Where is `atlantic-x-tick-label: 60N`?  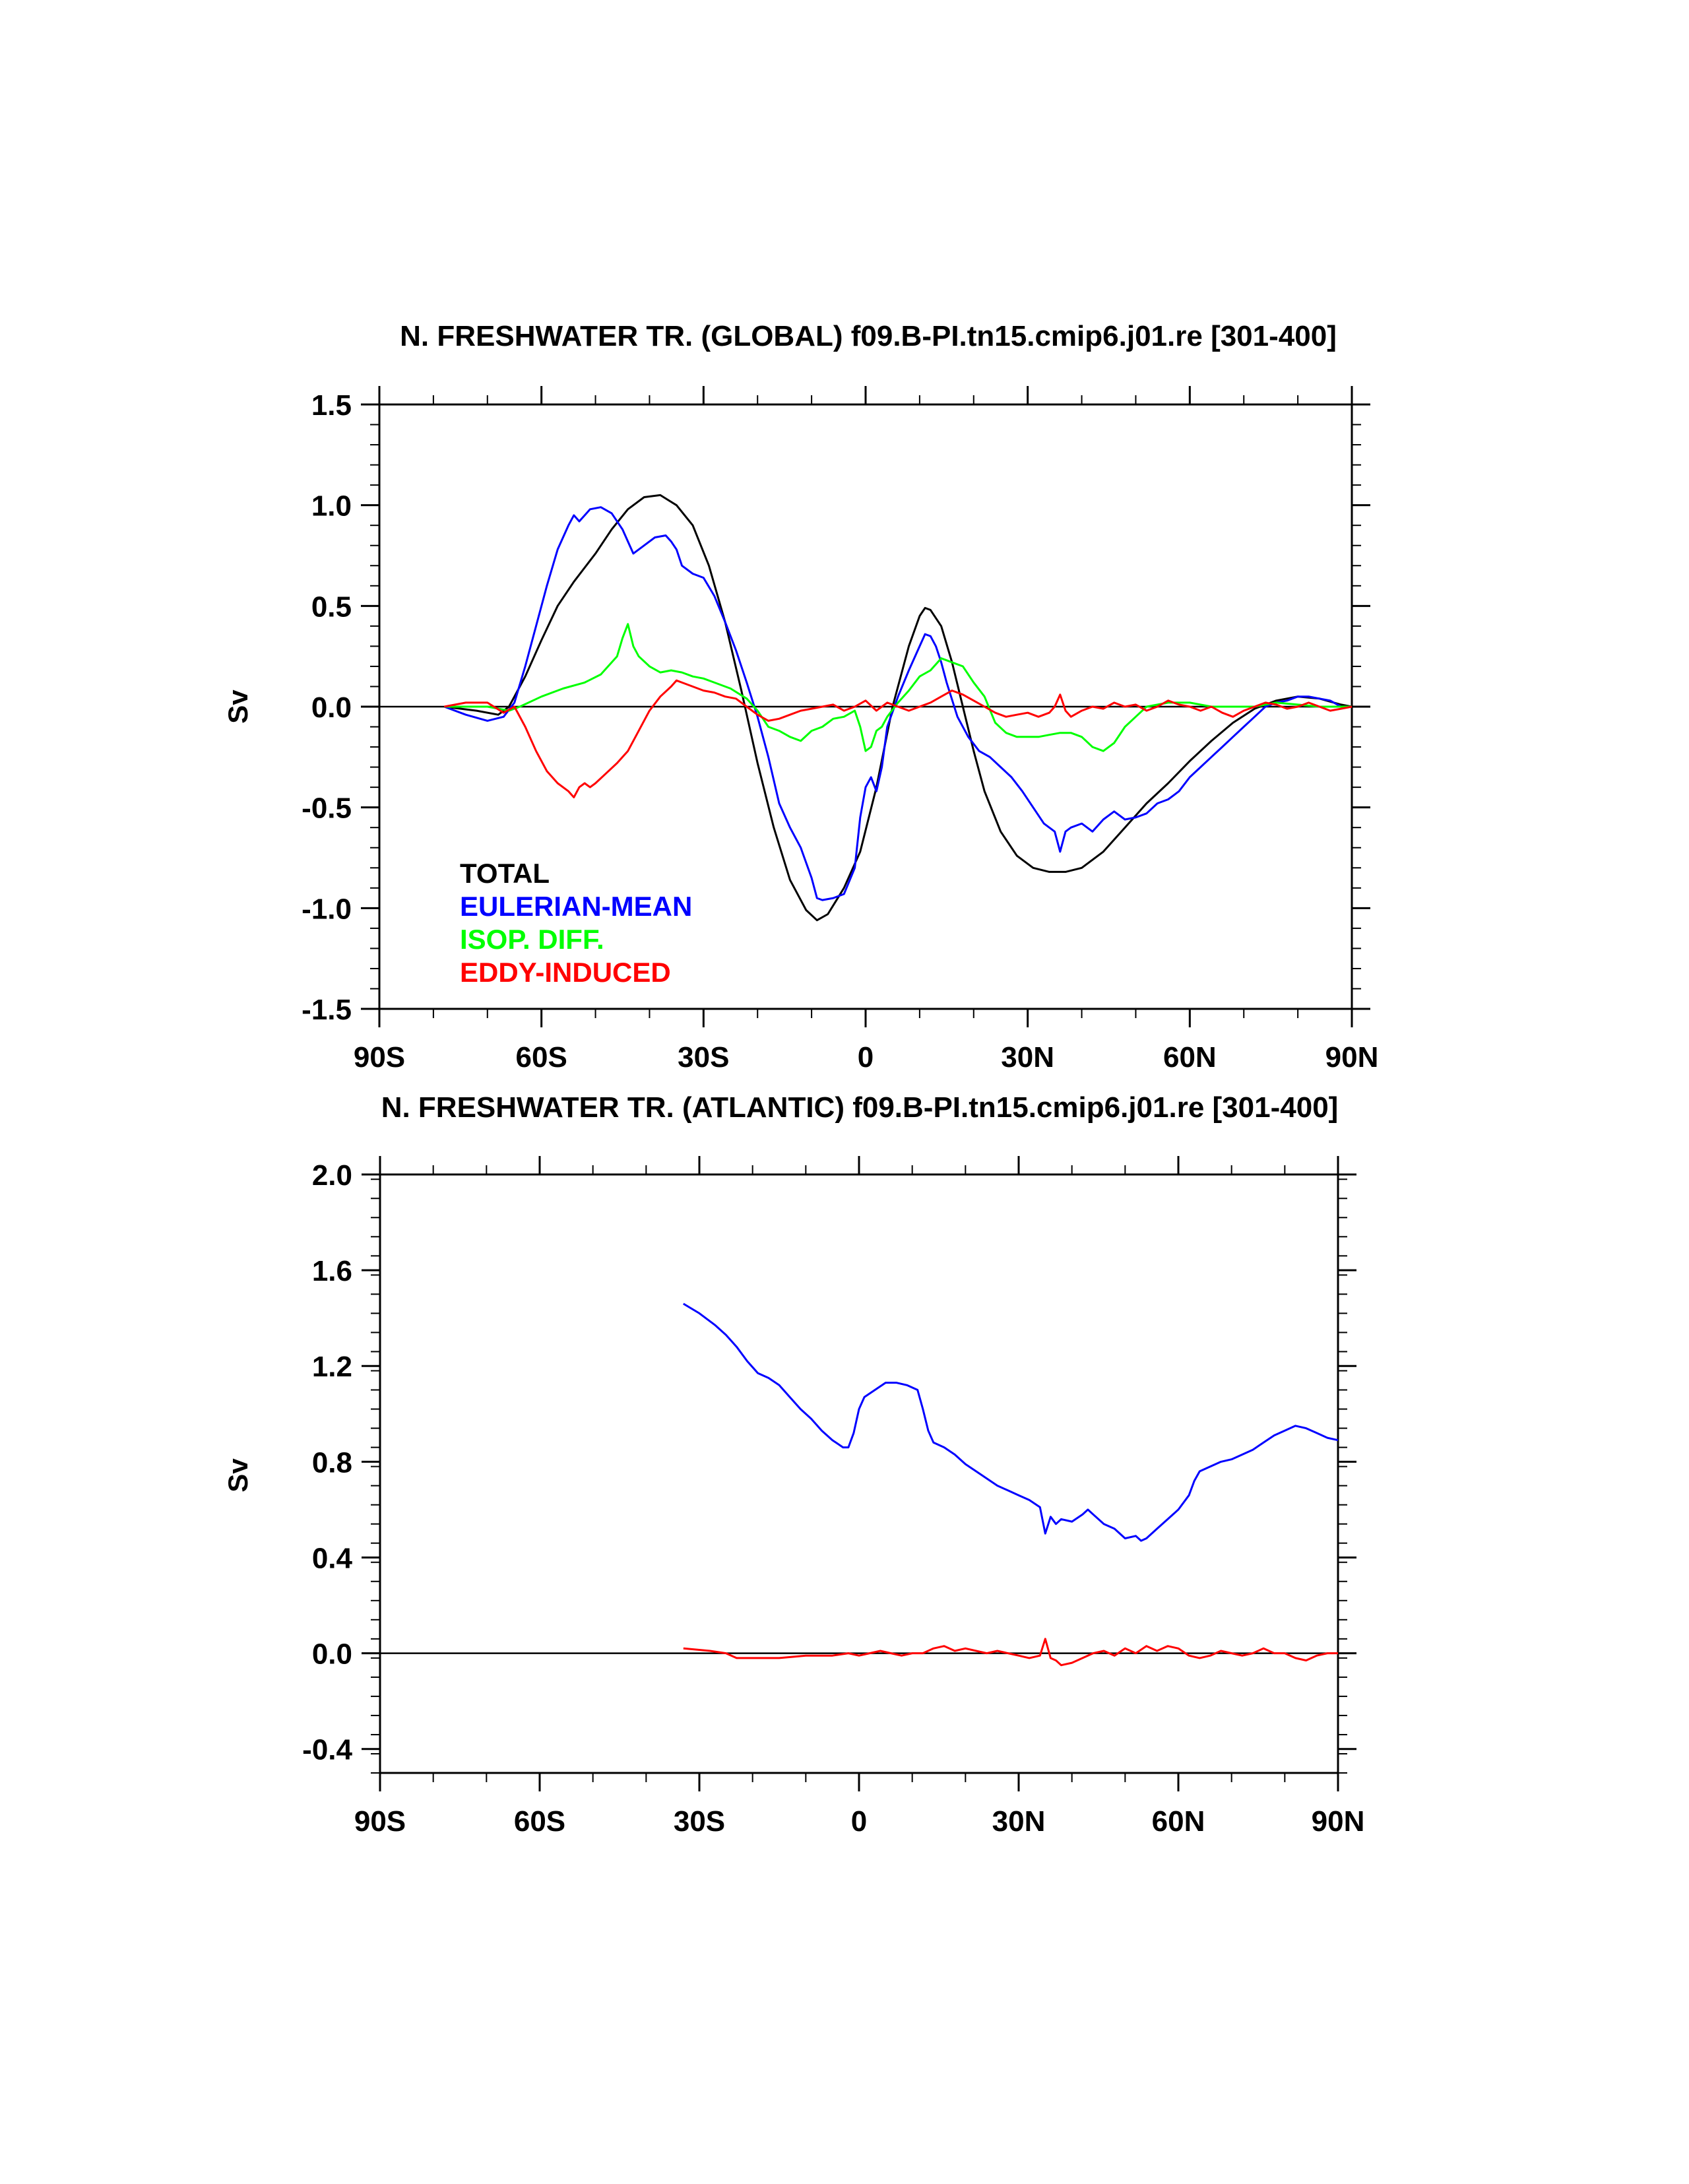
atlantic-x-tick-label: 60N is located at coordinates (1178, 1821).